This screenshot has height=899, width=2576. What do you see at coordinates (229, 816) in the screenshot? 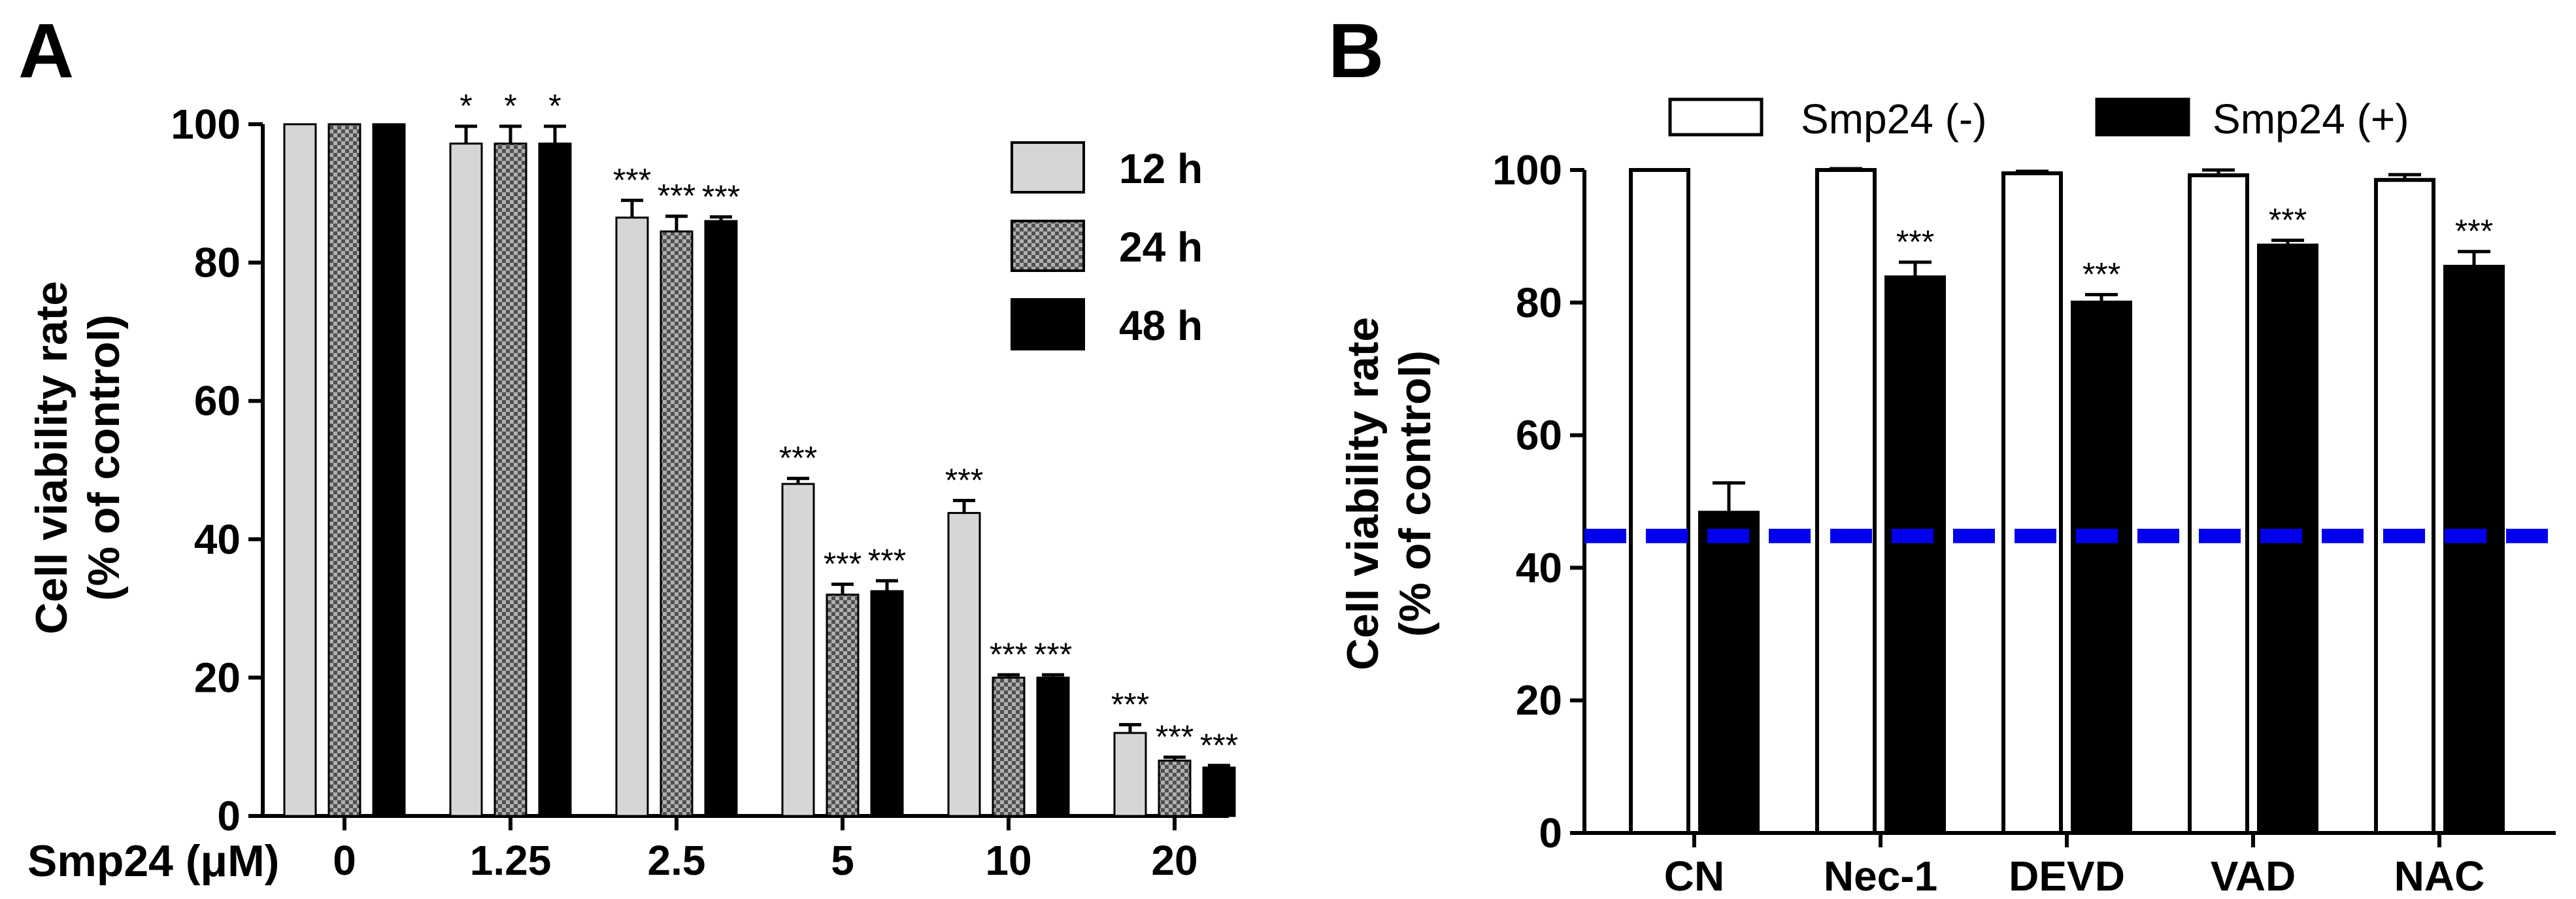
I see `panel-a-y-tick-label: 0` at bounding box center [229, 816].